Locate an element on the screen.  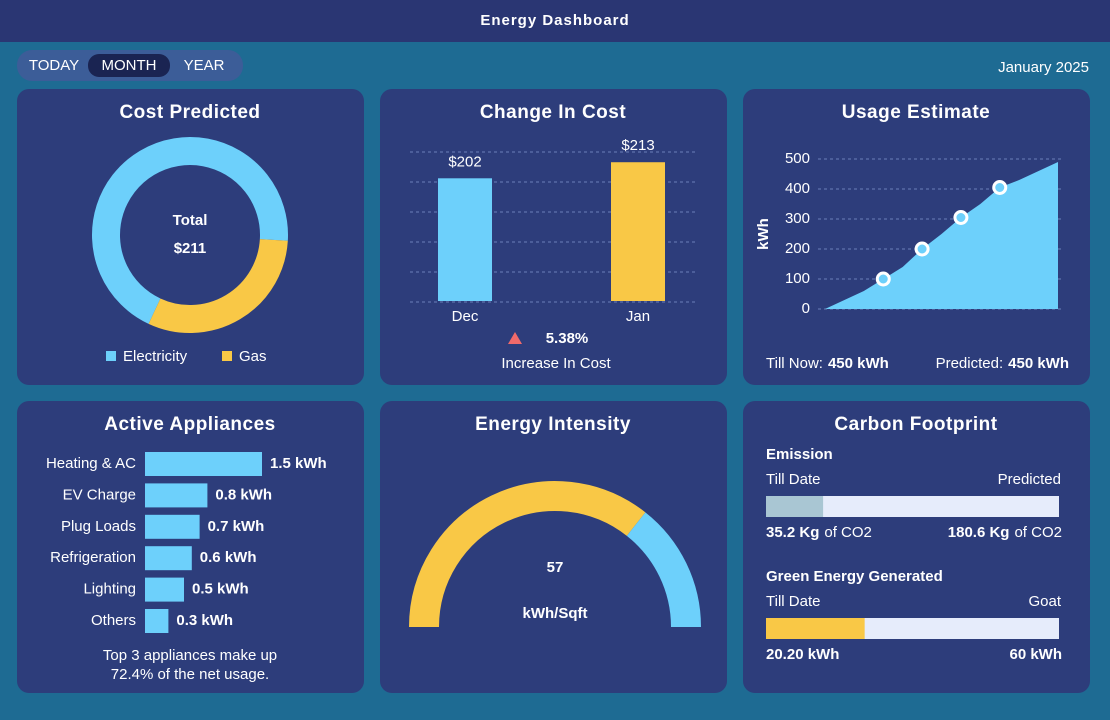
appliance-label: Lighting is located at coordinates (109, 589).